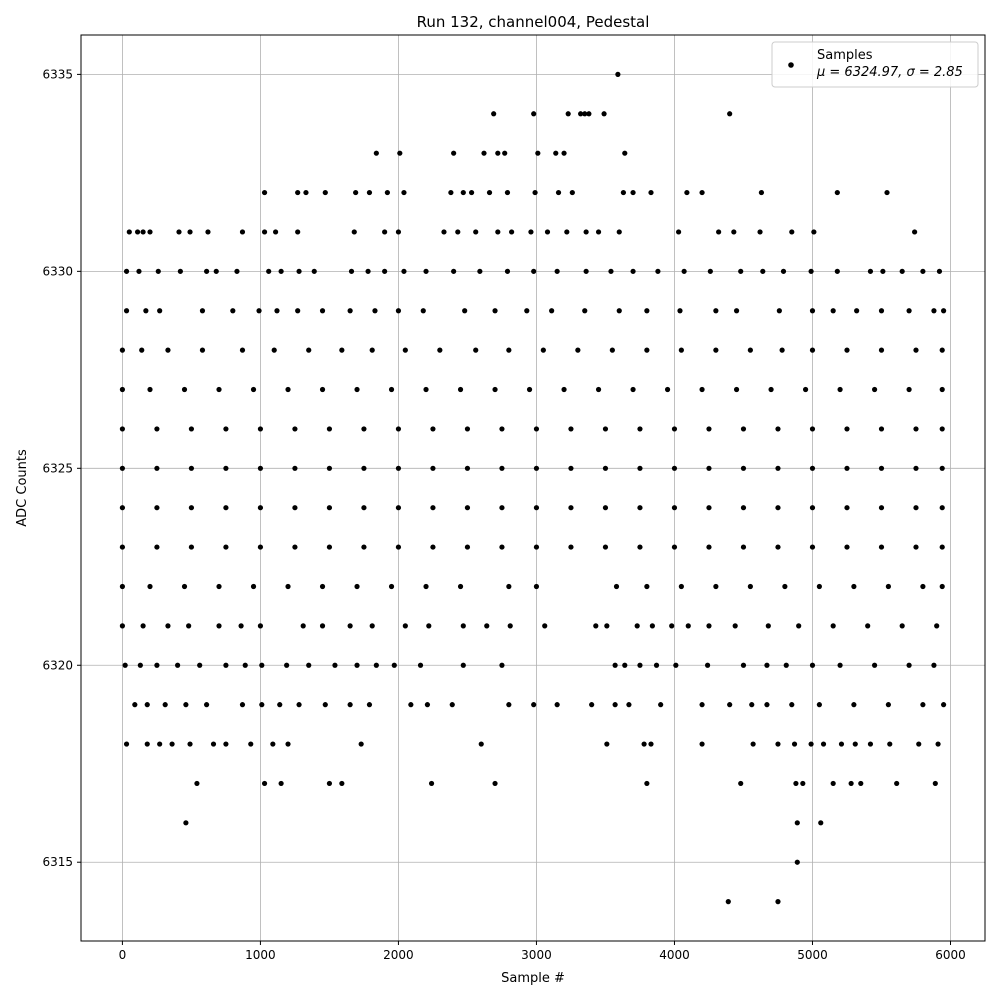  I want to click on x-tick-label: 0, so click(123, 955).